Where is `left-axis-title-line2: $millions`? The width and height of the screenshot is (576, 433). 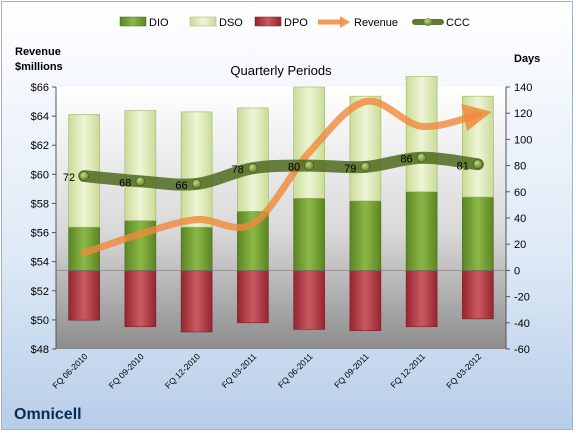
left-axis-title-line2: $millions is located at coordinates (39, 67).